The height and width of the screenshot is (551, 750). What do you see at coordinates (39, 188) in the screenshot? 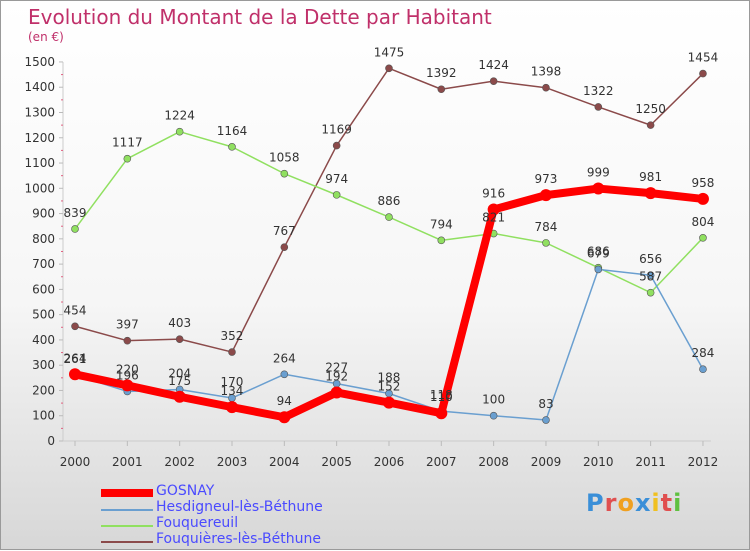
I see `y-tick-label: 1000` at bounding box center [39, 188].